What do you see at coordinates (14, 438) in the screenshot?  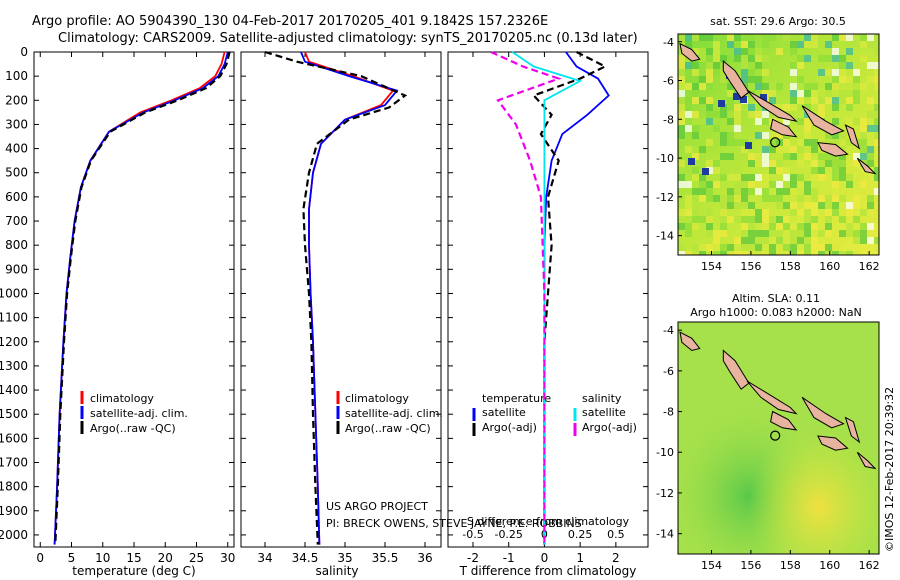 I see `y-tick-label: 1600` at bounding box center [14, 438].